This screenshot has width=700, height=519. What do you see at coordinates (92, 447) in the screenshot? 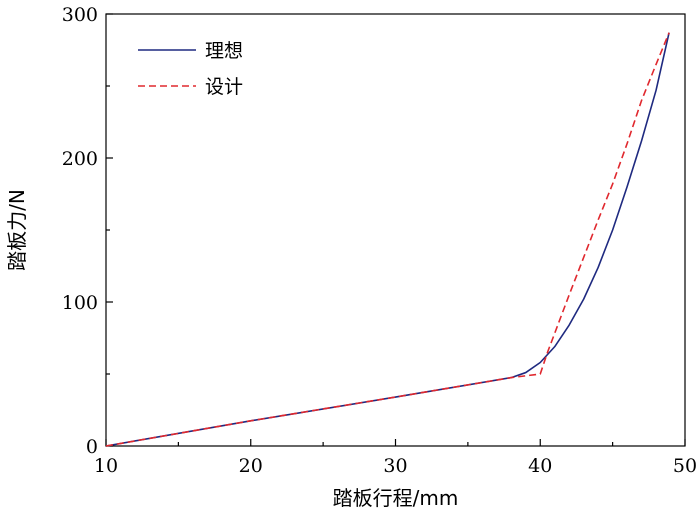
I see `y-tick-label: 0` at bounding box center [92, 447].